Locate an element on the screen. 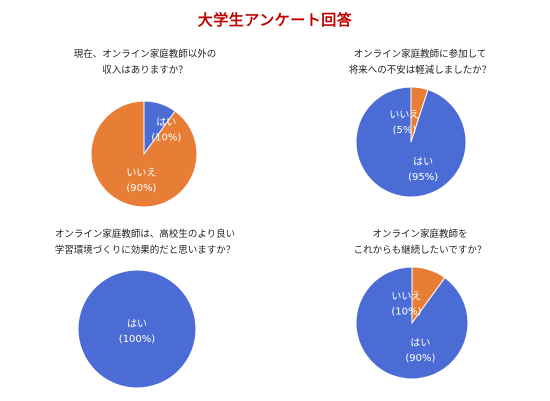  slice-percent-yes: (95%) is located at coordinates (423, 177).